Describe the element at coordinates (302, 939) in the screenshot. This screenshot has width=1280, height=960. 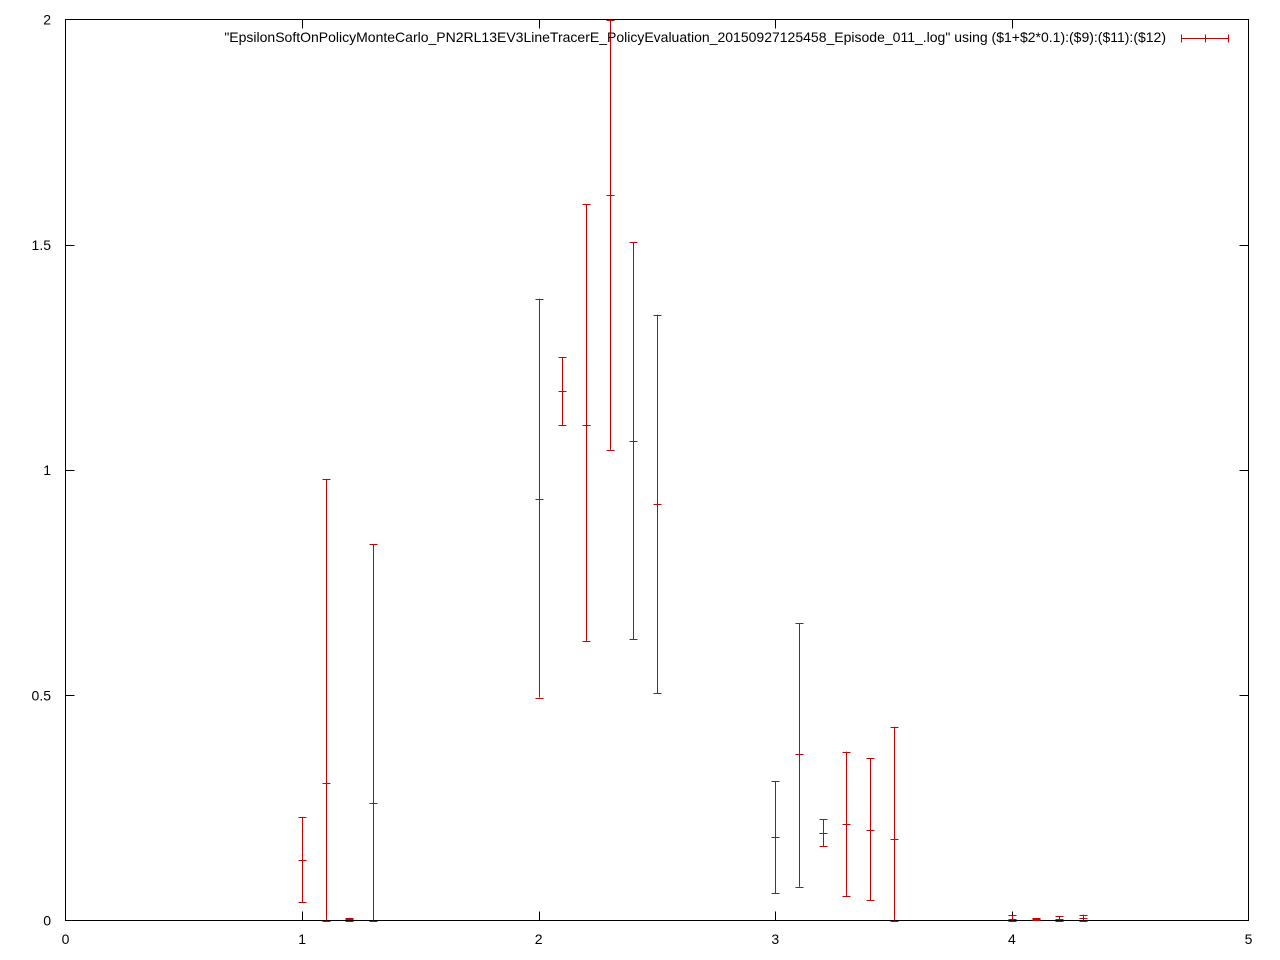
I see `x-tick-label: 1` at that location.